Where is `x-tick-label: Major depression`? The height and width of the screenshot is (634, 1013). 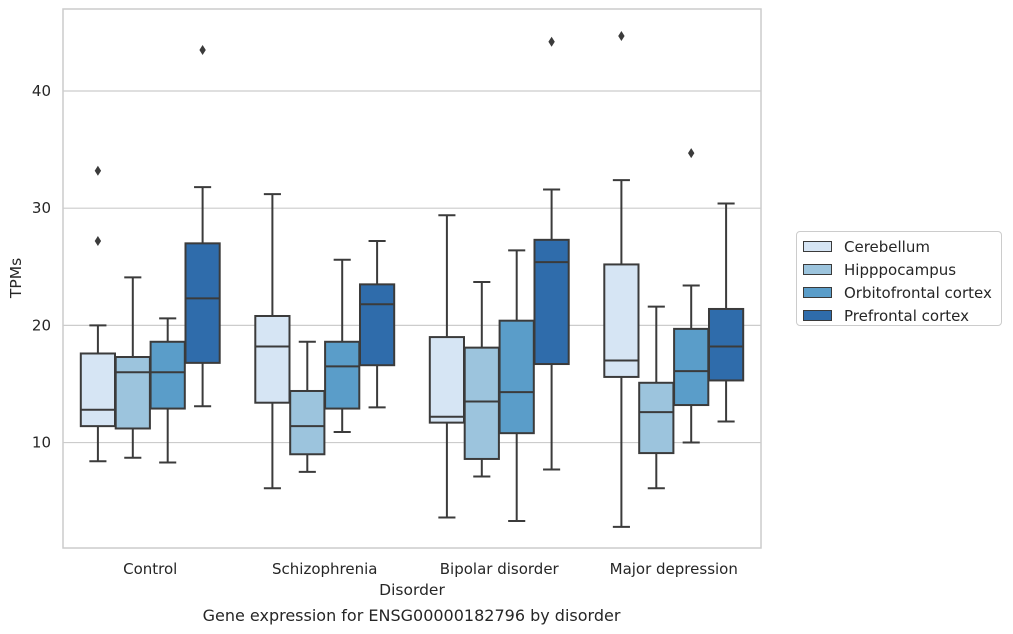
x-tick-label: Major depression is located at coordinates (674, 569).